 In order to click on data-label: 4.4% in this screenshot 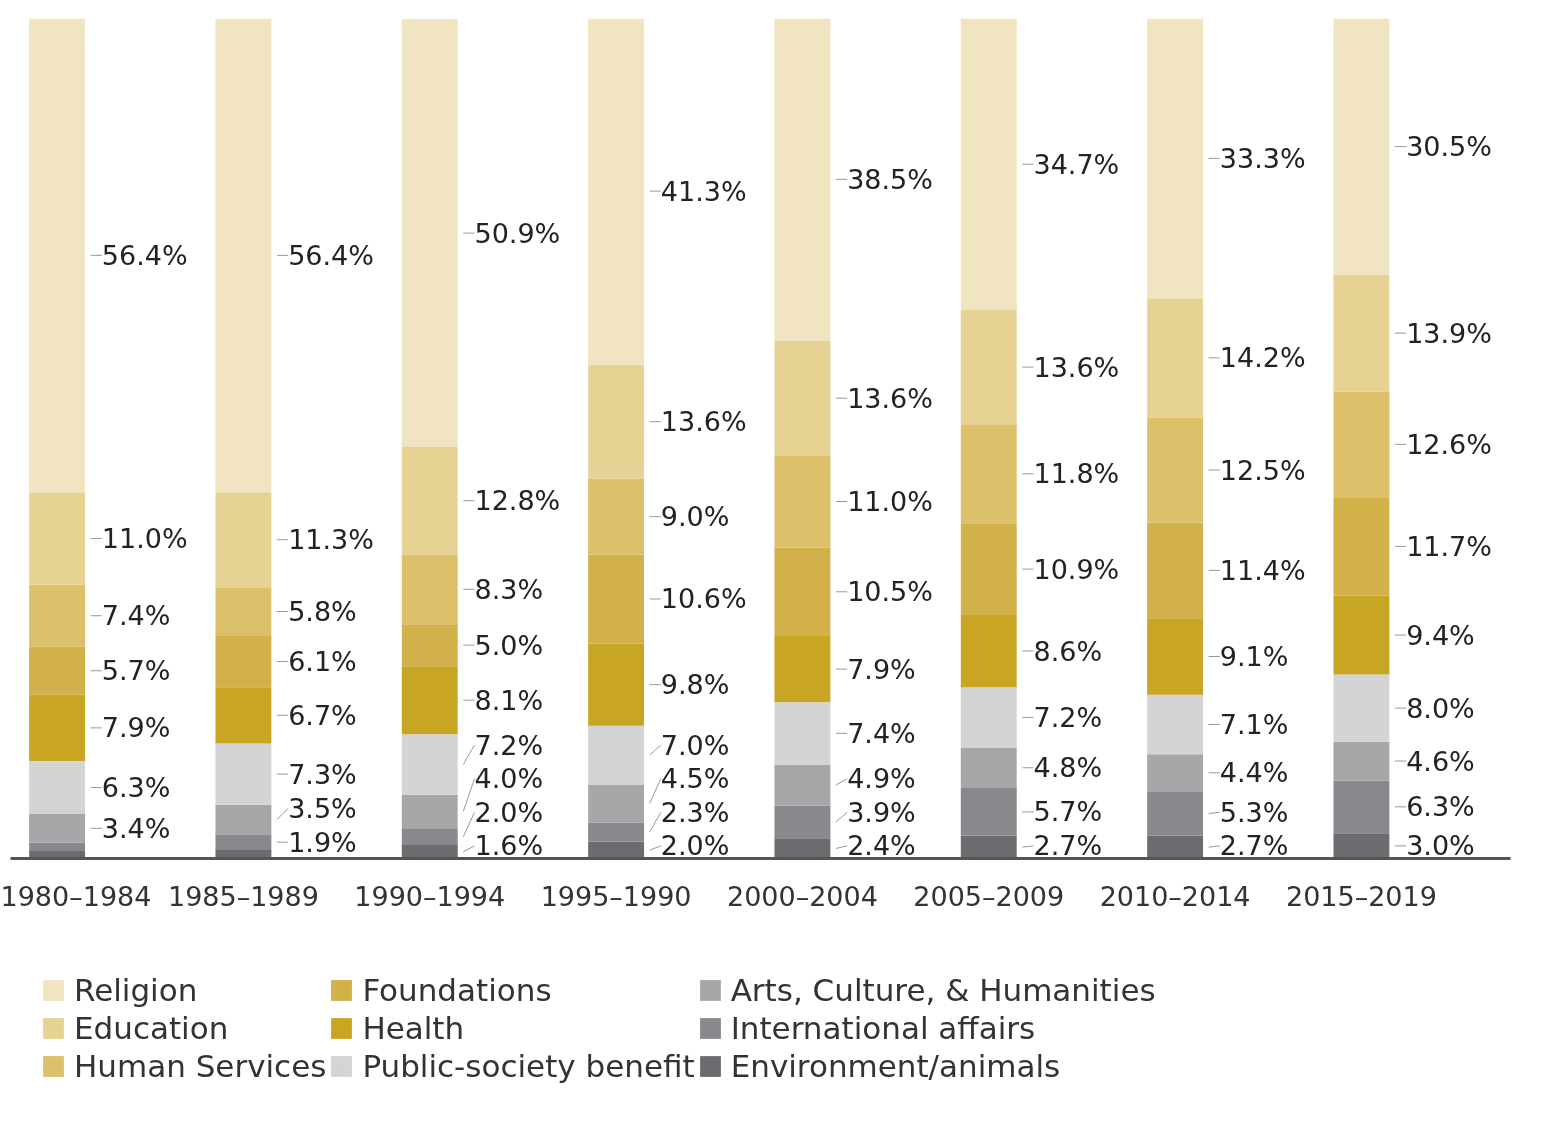, I will do `click(1254, 773)`.